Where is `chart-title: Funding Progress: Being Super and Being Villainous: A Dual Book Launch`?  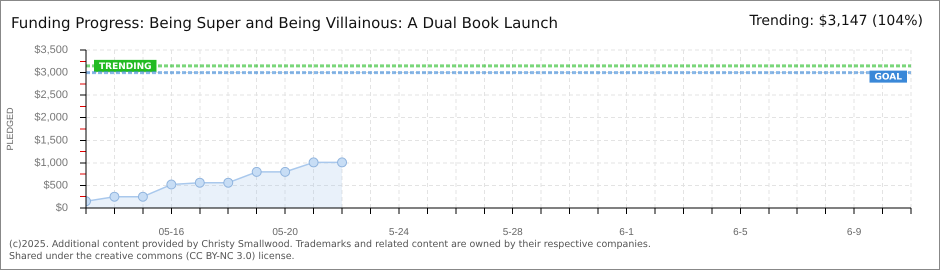 chart-title: Funding Progress: Being Super and Being Villainous: A Dual Book Launch is located at coordinates (284, 23).